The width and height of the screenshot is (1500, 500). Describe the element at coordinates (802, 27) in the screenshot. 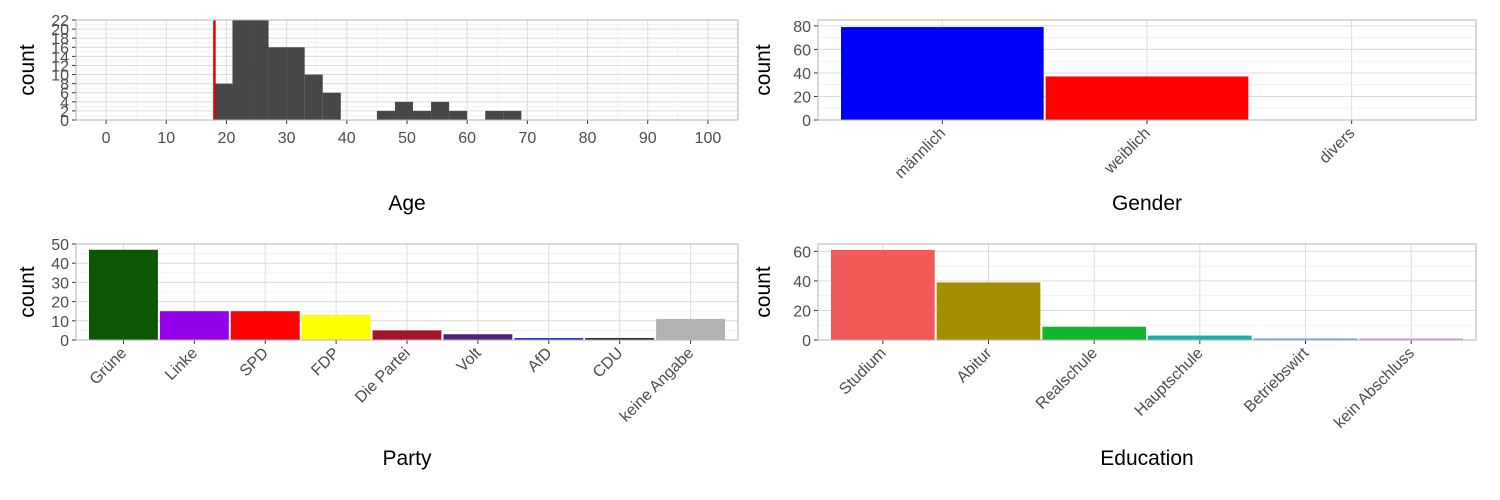

I see `y-tick-label: 80` at that location.